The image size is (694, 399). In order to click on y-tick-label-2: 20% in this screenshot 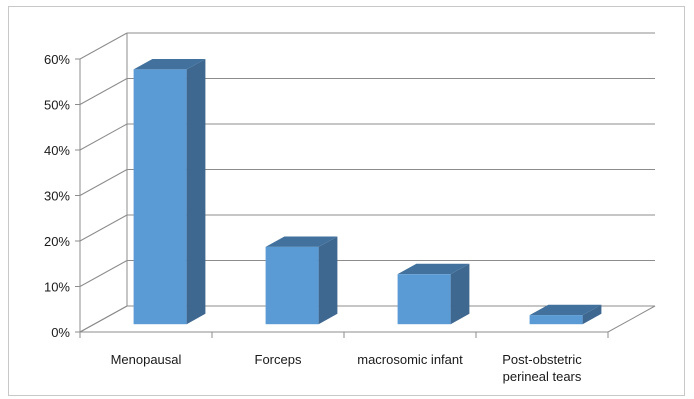, I will do `click(57, 241)`.